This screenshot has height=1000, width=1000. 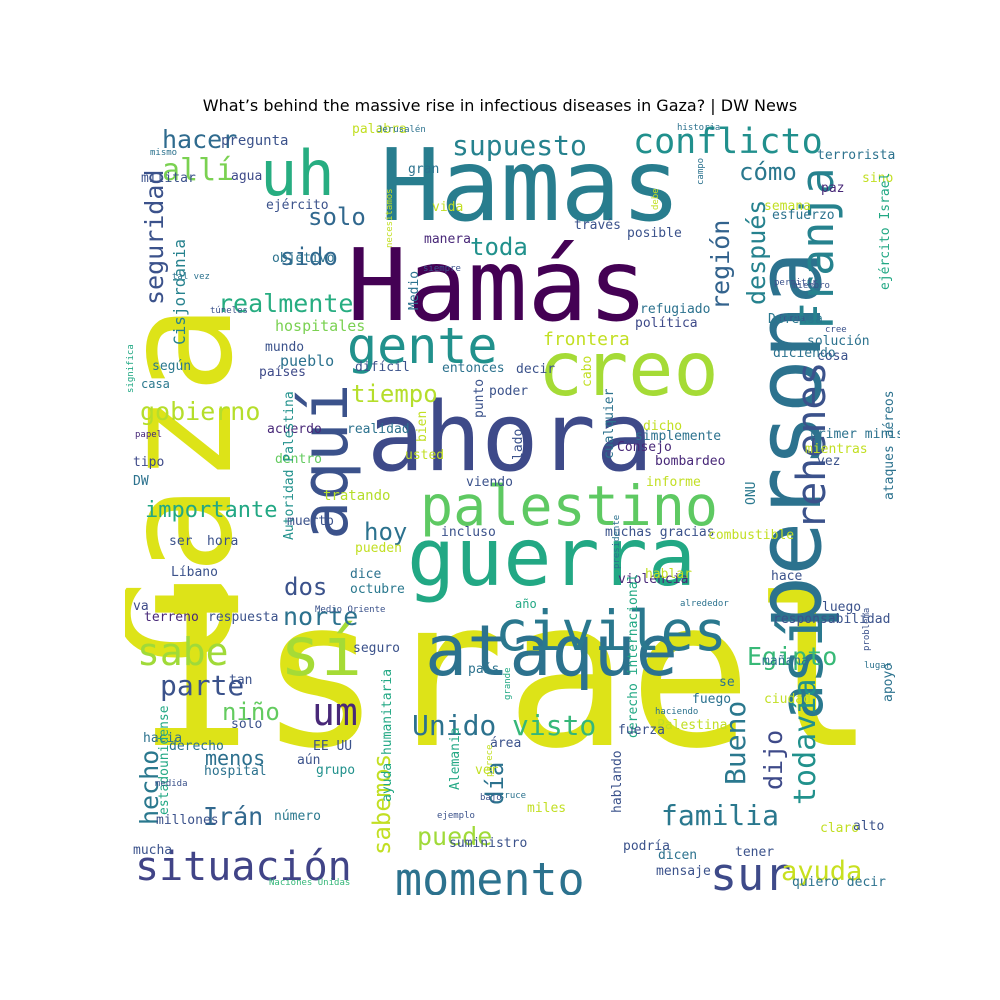 What do you see at coordinates (786, 576) in the screenshot?
I see `word-hace: hace` at bounding box center [786, 576].